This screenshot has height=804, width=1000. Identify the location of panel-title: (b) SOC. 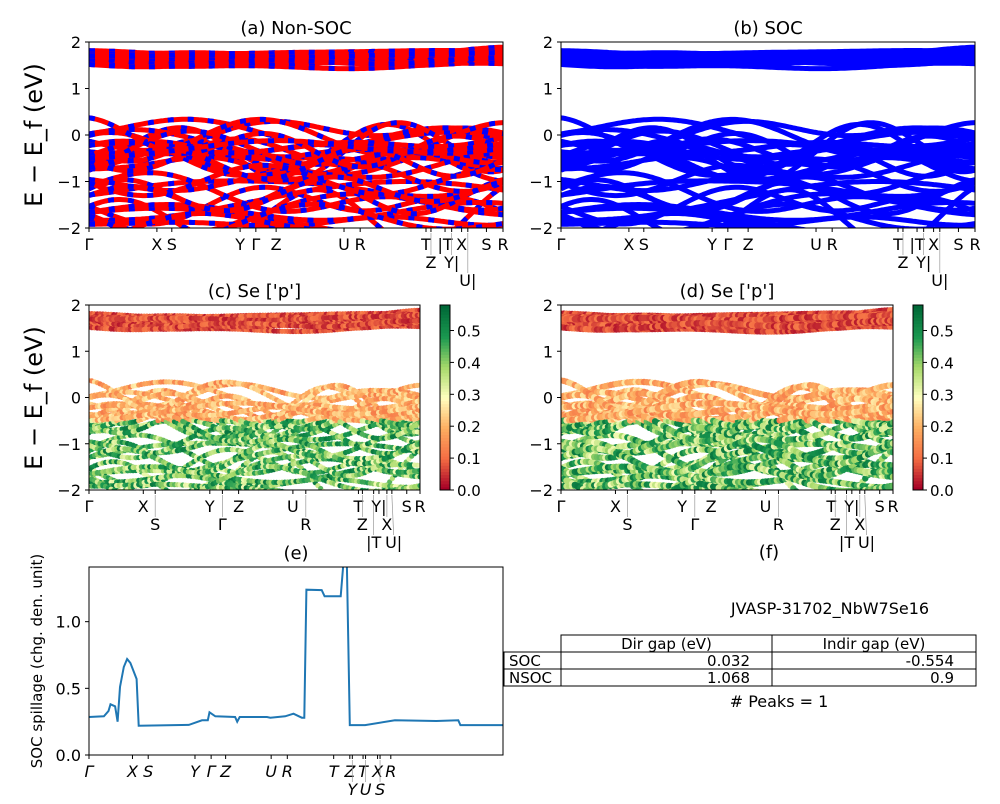
(767, 28).